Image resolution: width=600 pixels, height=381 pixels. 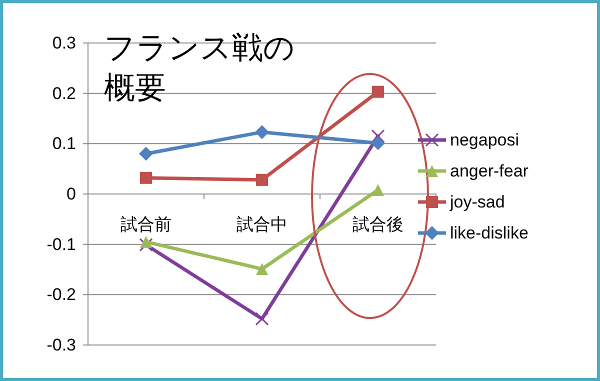 What do you see at coordinates (489, 233) in the screenshot?
I see `legend-label: like-dislike` at bounding box center [489, 233].